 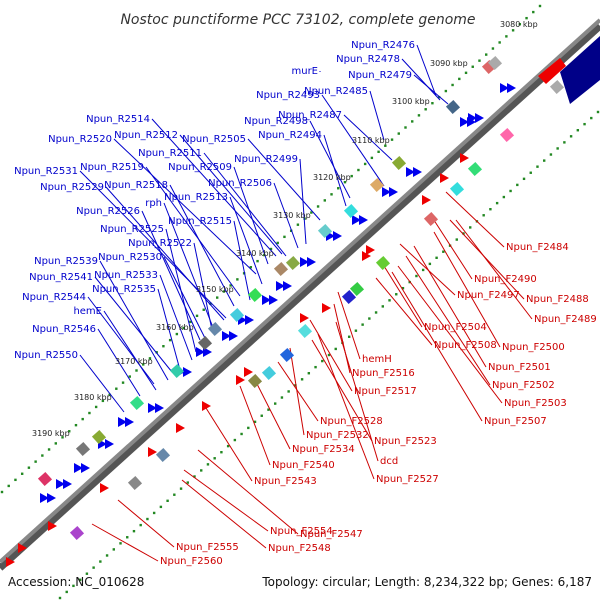 I want to click on forward-gene-label: Npun_F2540, so click(x=303, y=465).